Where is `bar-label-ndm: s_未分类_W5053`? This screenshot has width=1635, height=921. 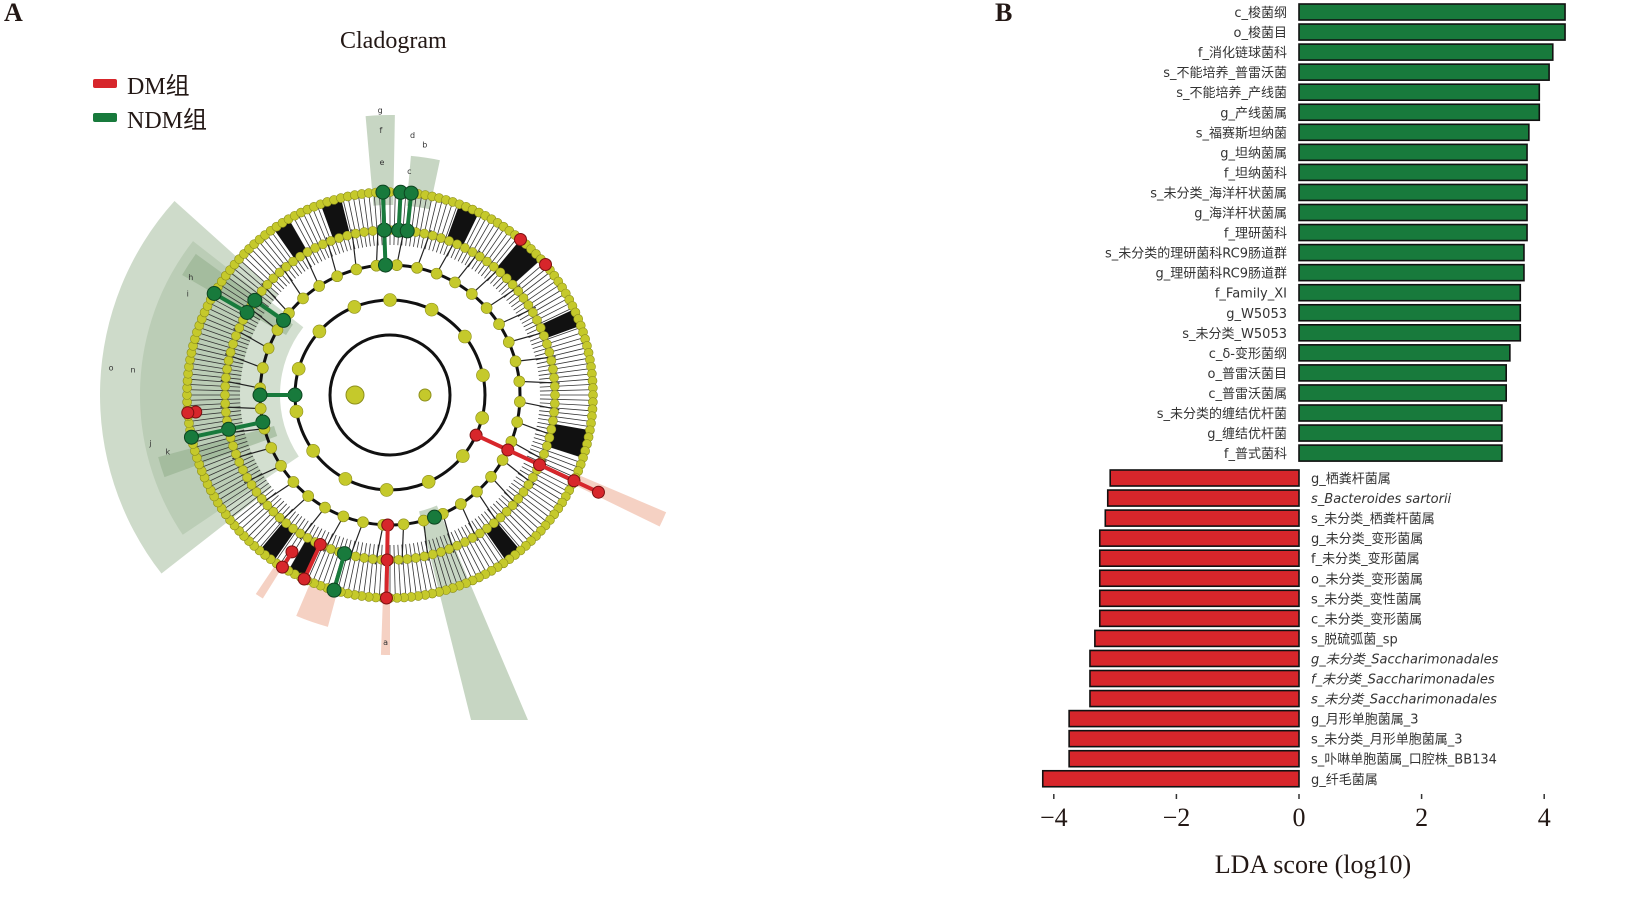
bar-label-ndm: s_未分类_W5053 is located at coordinates (1234, 334).